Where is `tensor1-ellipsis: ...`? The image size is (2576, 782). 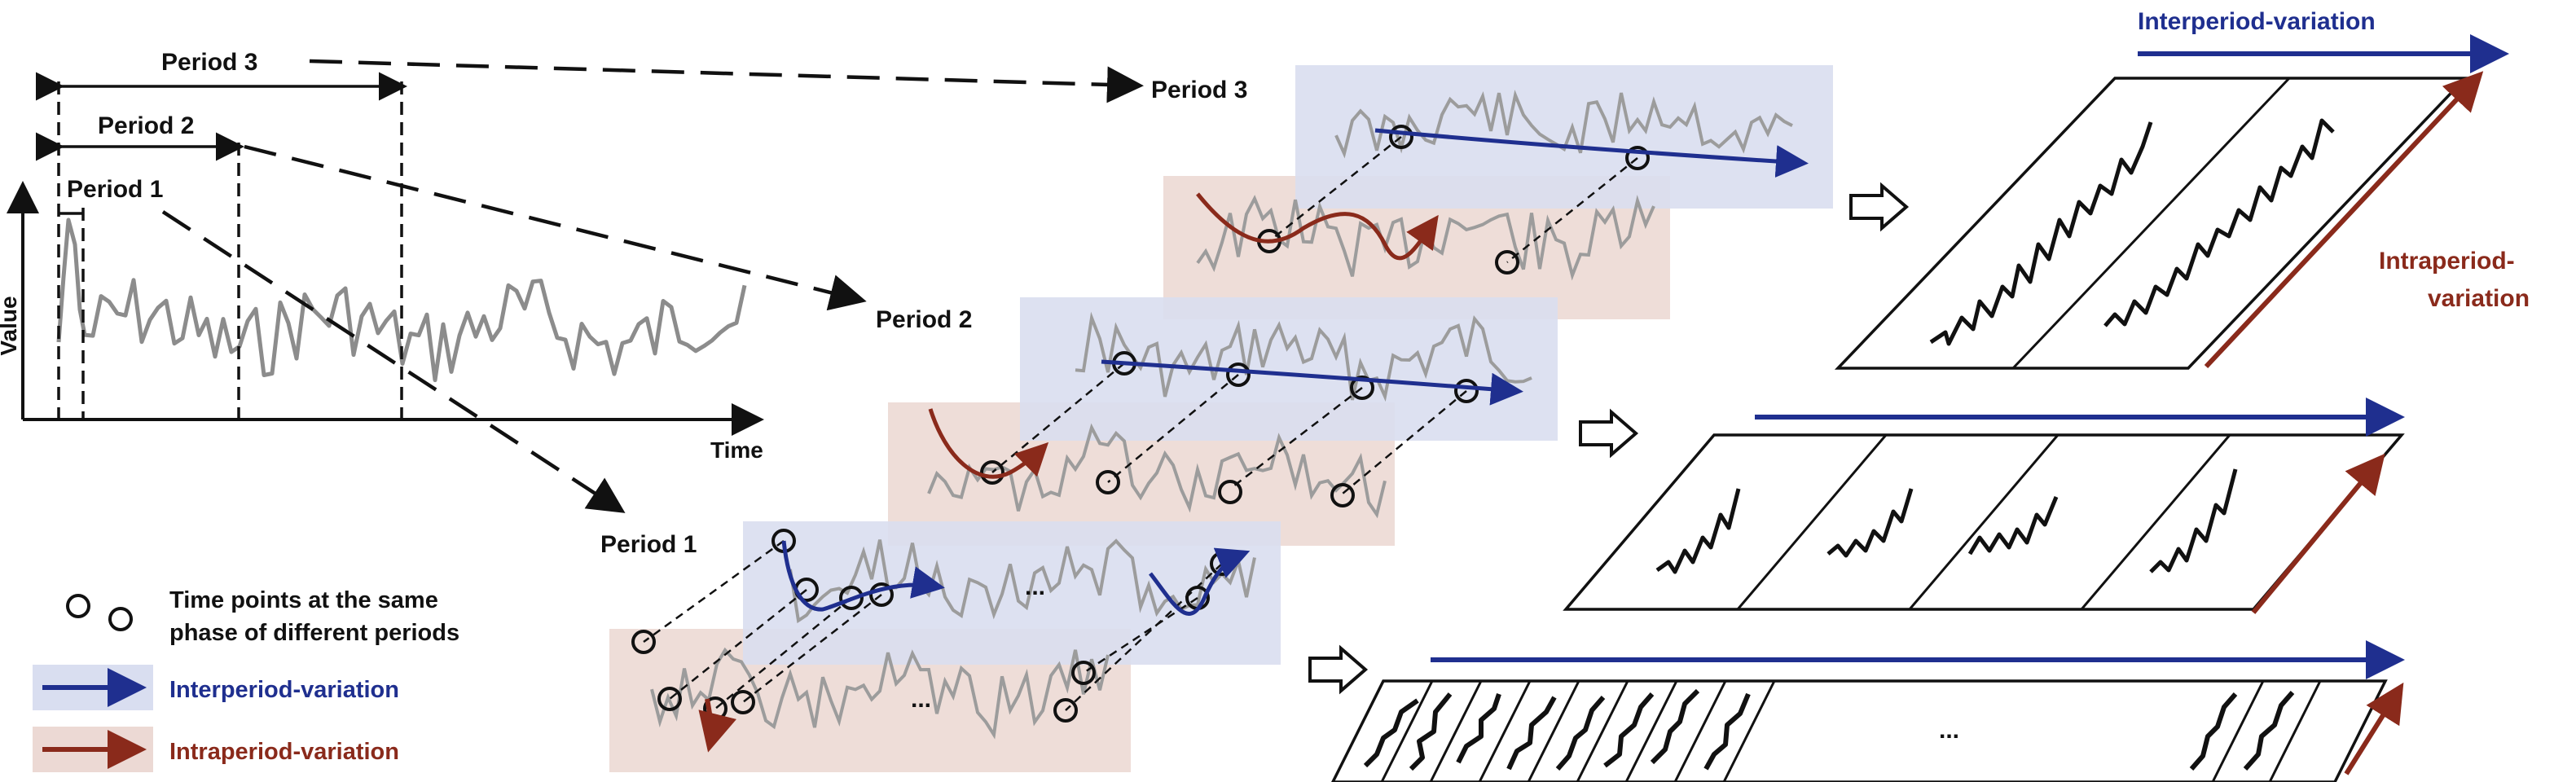
tensor1-ellipsis: ... is located at coordinates (1949, 730).